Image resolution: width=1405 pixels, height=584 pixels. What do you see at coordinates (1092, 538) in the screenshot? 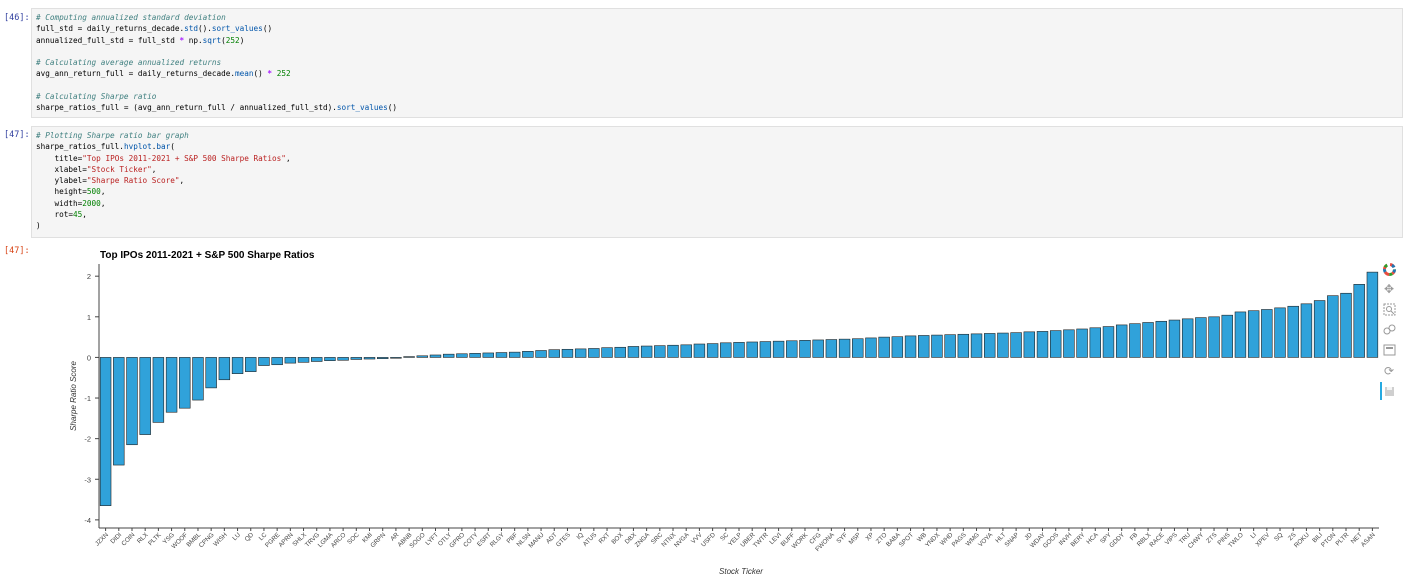
I see `x-tick-label: HCA` at bounding box center [1092, 538].